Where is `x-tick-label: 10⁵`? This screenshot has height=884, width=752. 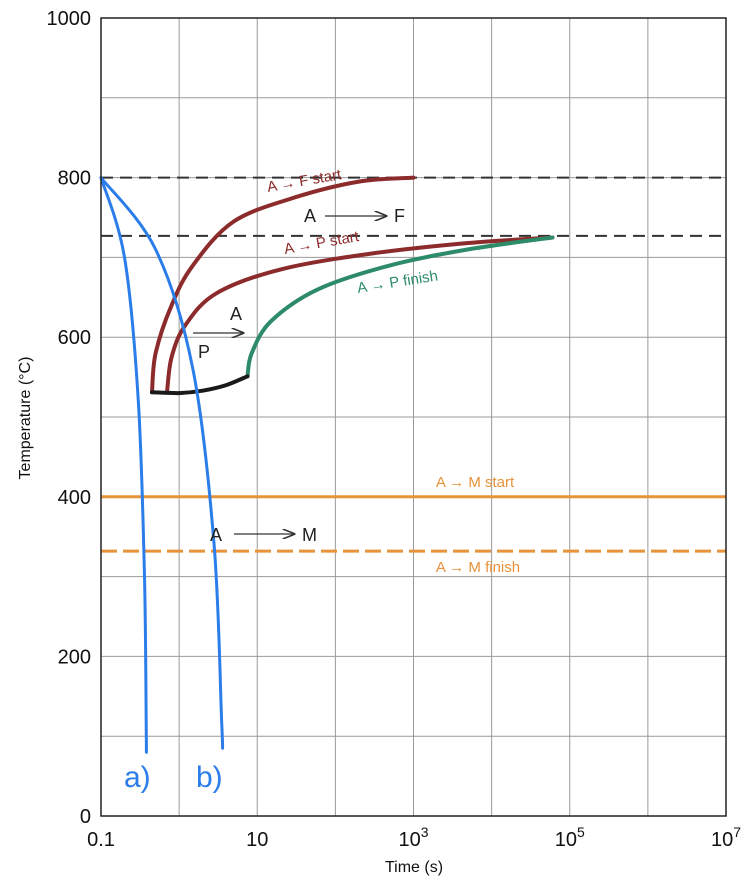
x-tick-label: 10⁵ is located at coordinates (570, 837).